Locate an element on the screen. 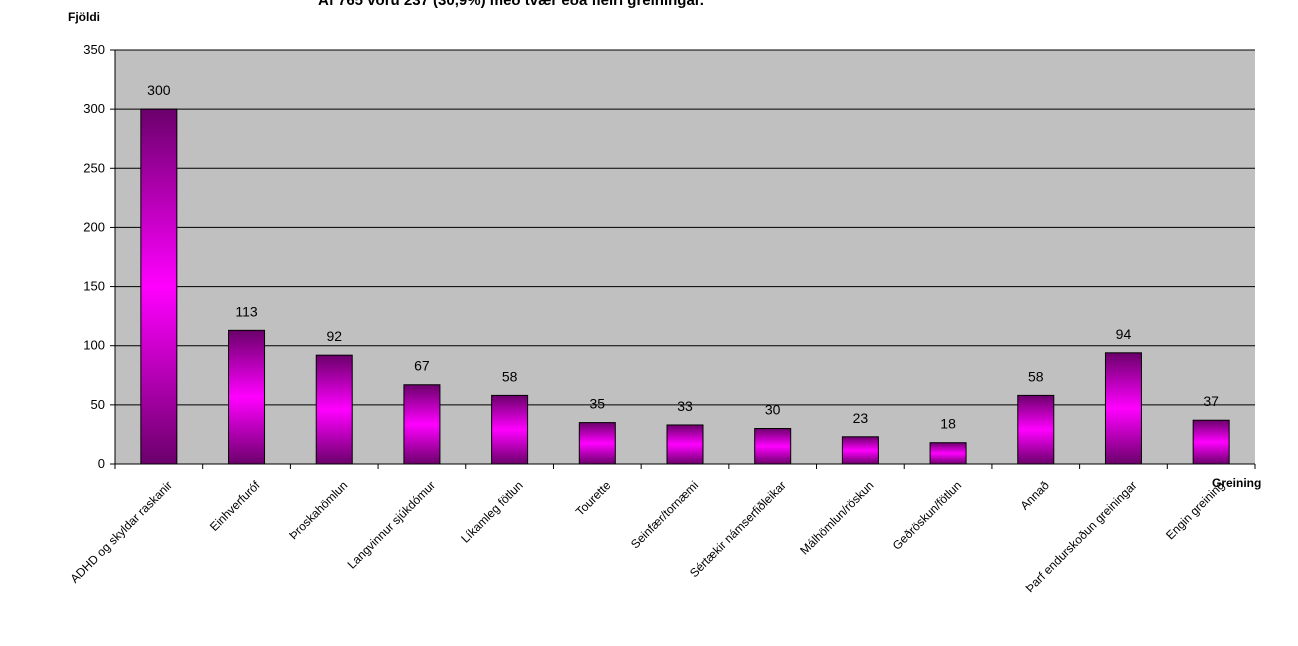 The image size is (1298, 646). x-axis-label: Greining is located at coordinates (1236, 483).